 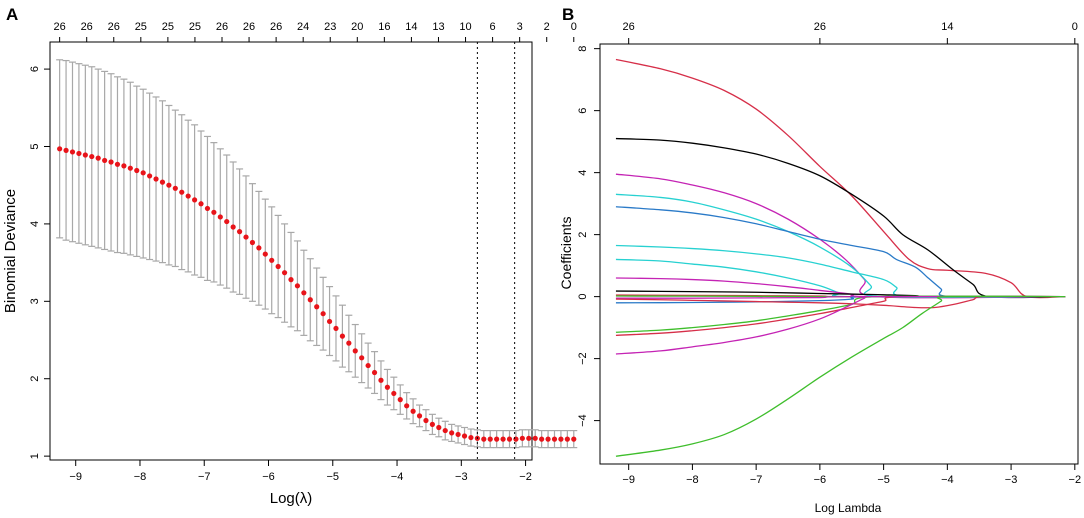 I want to click on x-tick-label: −5, so click(x=883, y=480).